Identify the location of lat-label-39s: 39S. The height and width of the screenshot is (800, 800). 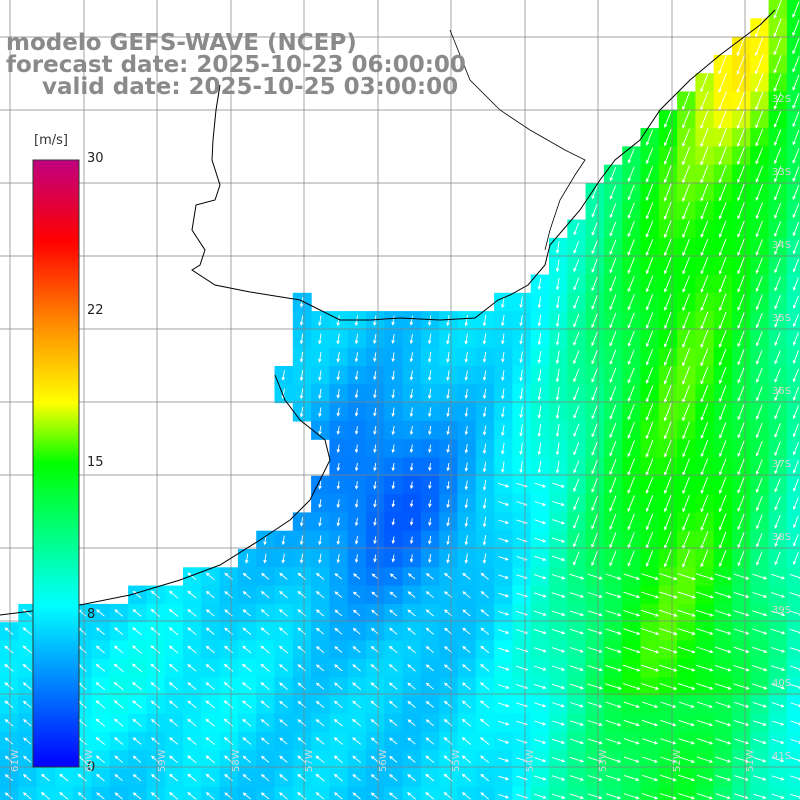
(782, 610).